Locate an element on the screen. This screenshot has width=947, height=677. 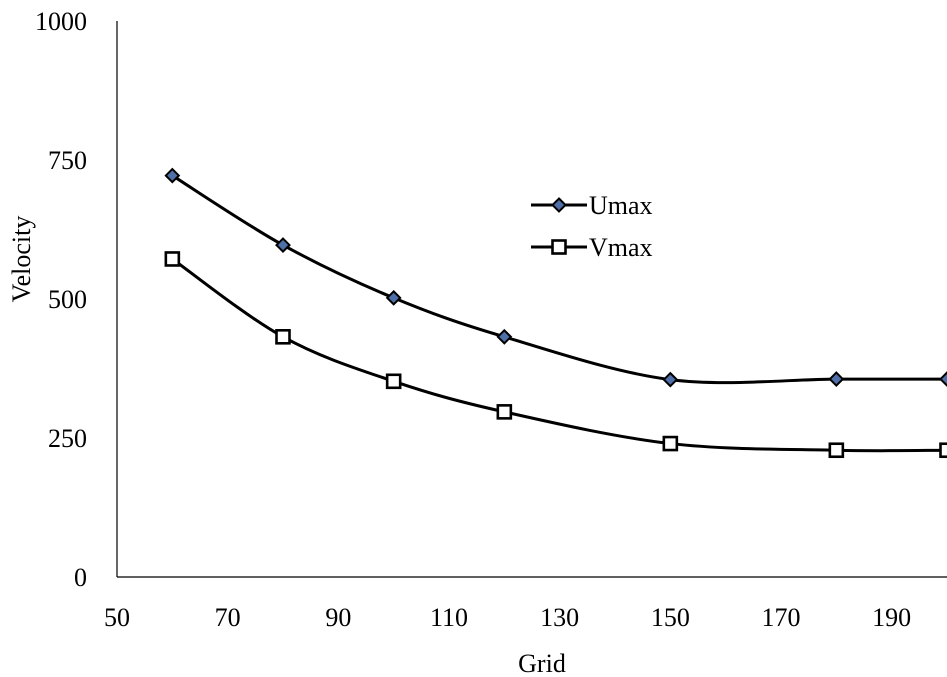
x-tick-label: 90 is located at coordinates (338, 617).